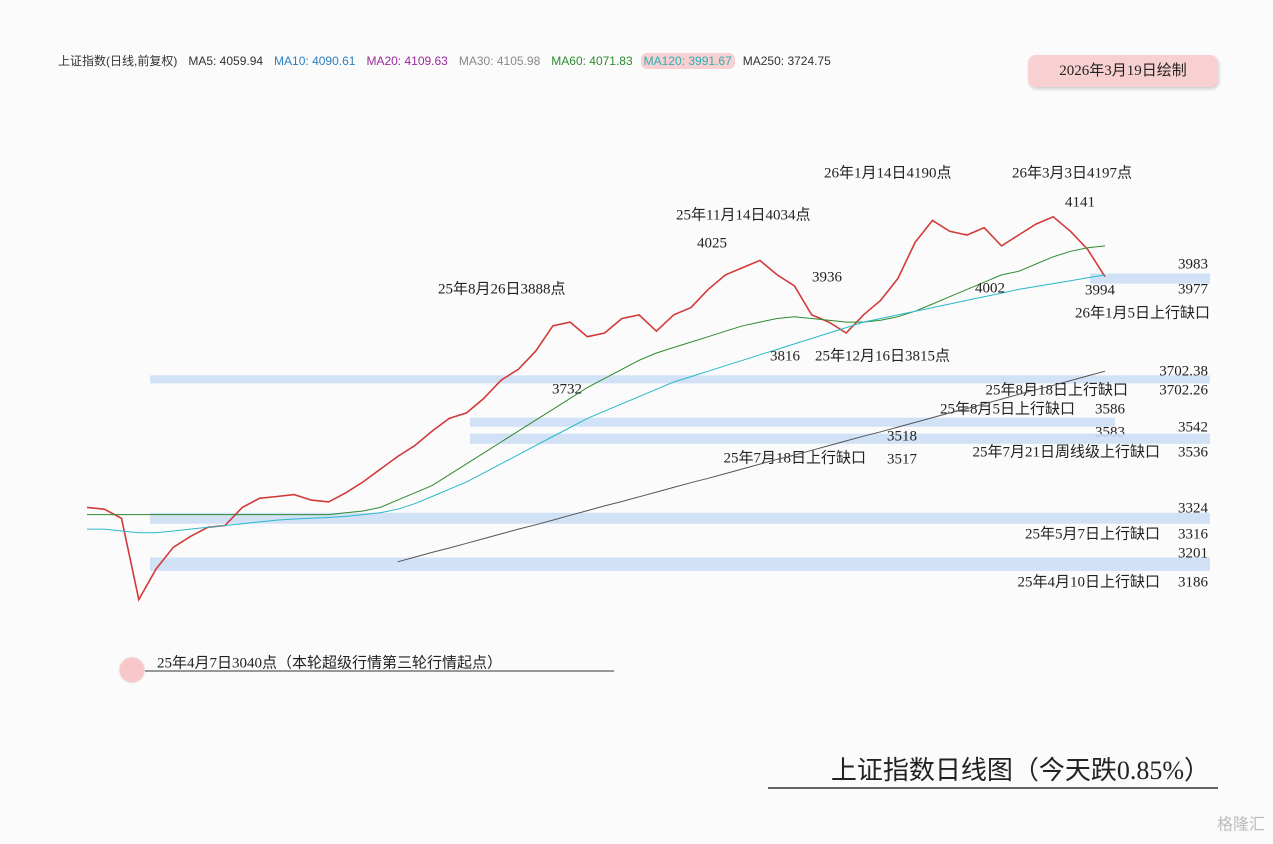 This screenshot has width=1273, height=844. I want to click on legend-title: 上证指数(日线,前复权), so click(118, 61).